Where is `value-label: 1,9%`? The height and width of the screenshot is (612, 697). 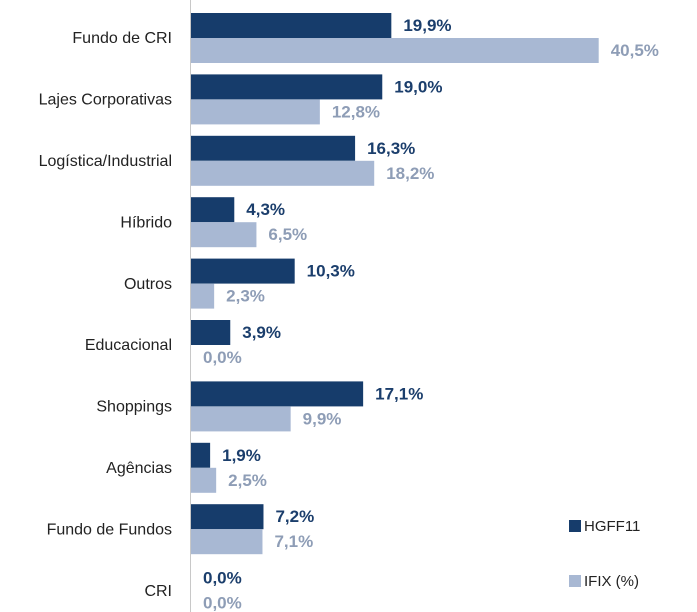
value-label: 1,9% is located at coordinates (241, 455).